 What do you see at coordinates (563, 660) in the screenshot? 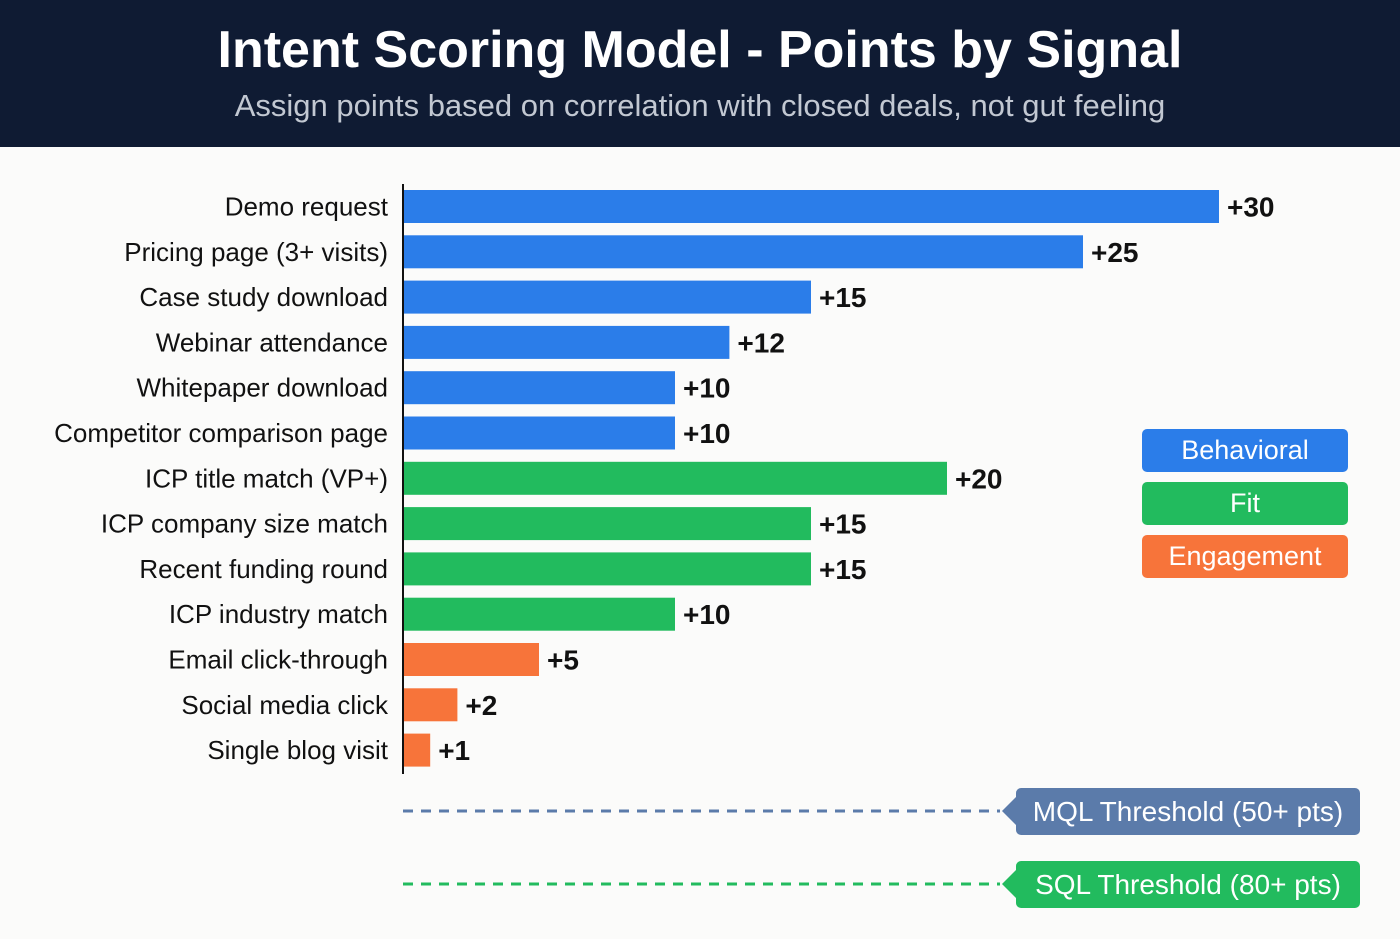
I see `value-label: +5` at bounding box center [563, 660].